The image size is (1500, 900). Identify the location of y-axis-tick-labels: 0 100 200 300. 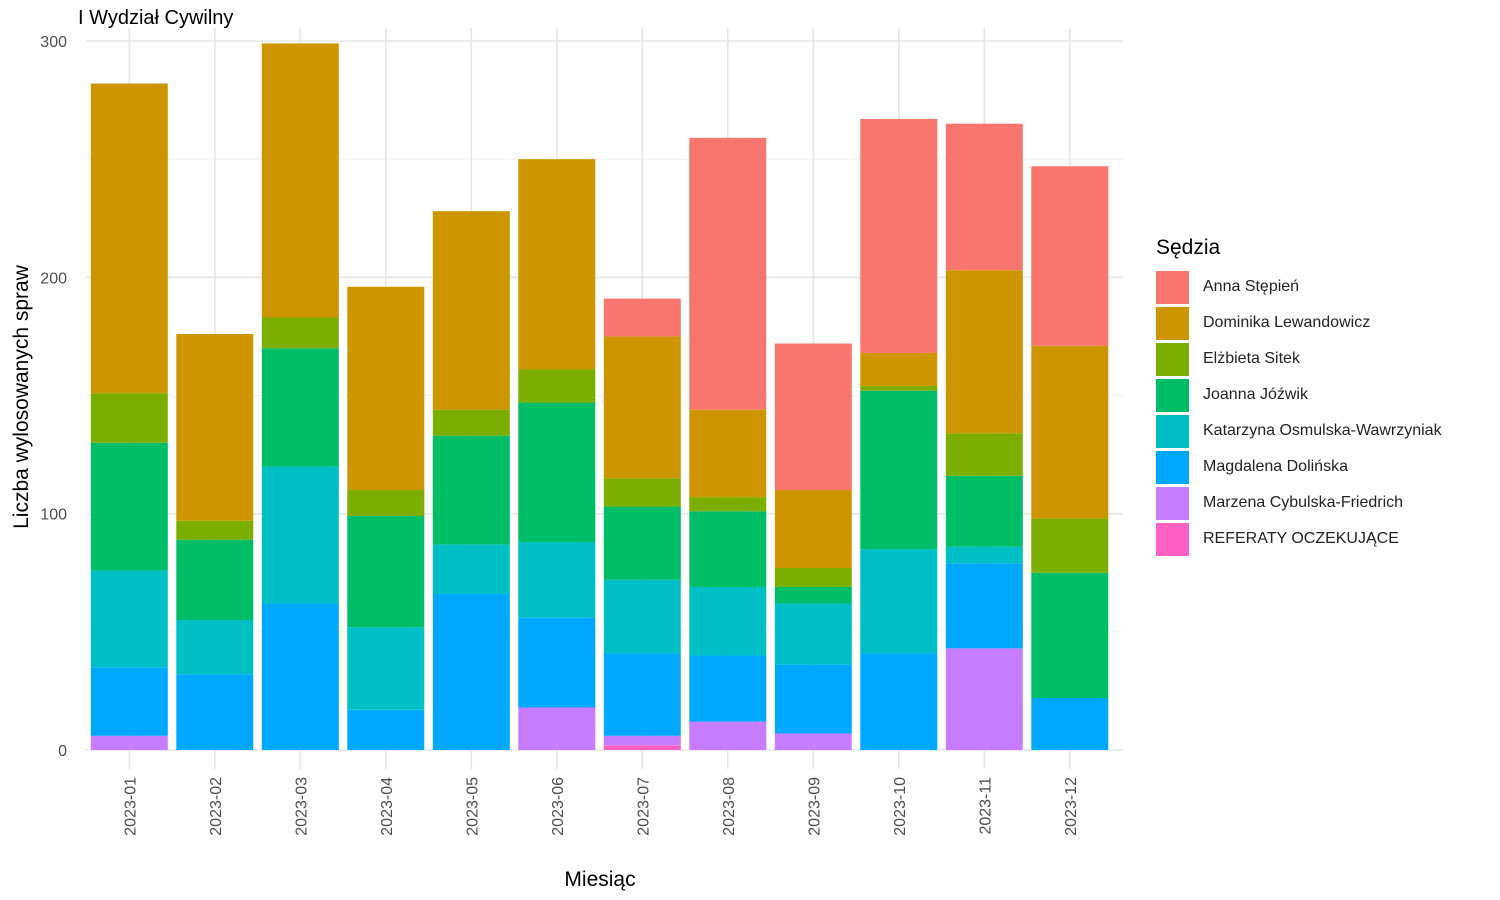
(53, 397).